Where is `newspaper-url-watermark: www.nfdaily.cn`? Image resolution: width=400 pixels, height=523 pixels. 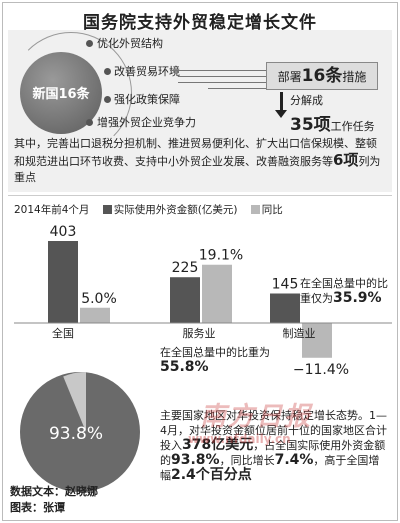 newspaper-url-watermark: www.nfdaily.cn is located at coordinates (239, 439).